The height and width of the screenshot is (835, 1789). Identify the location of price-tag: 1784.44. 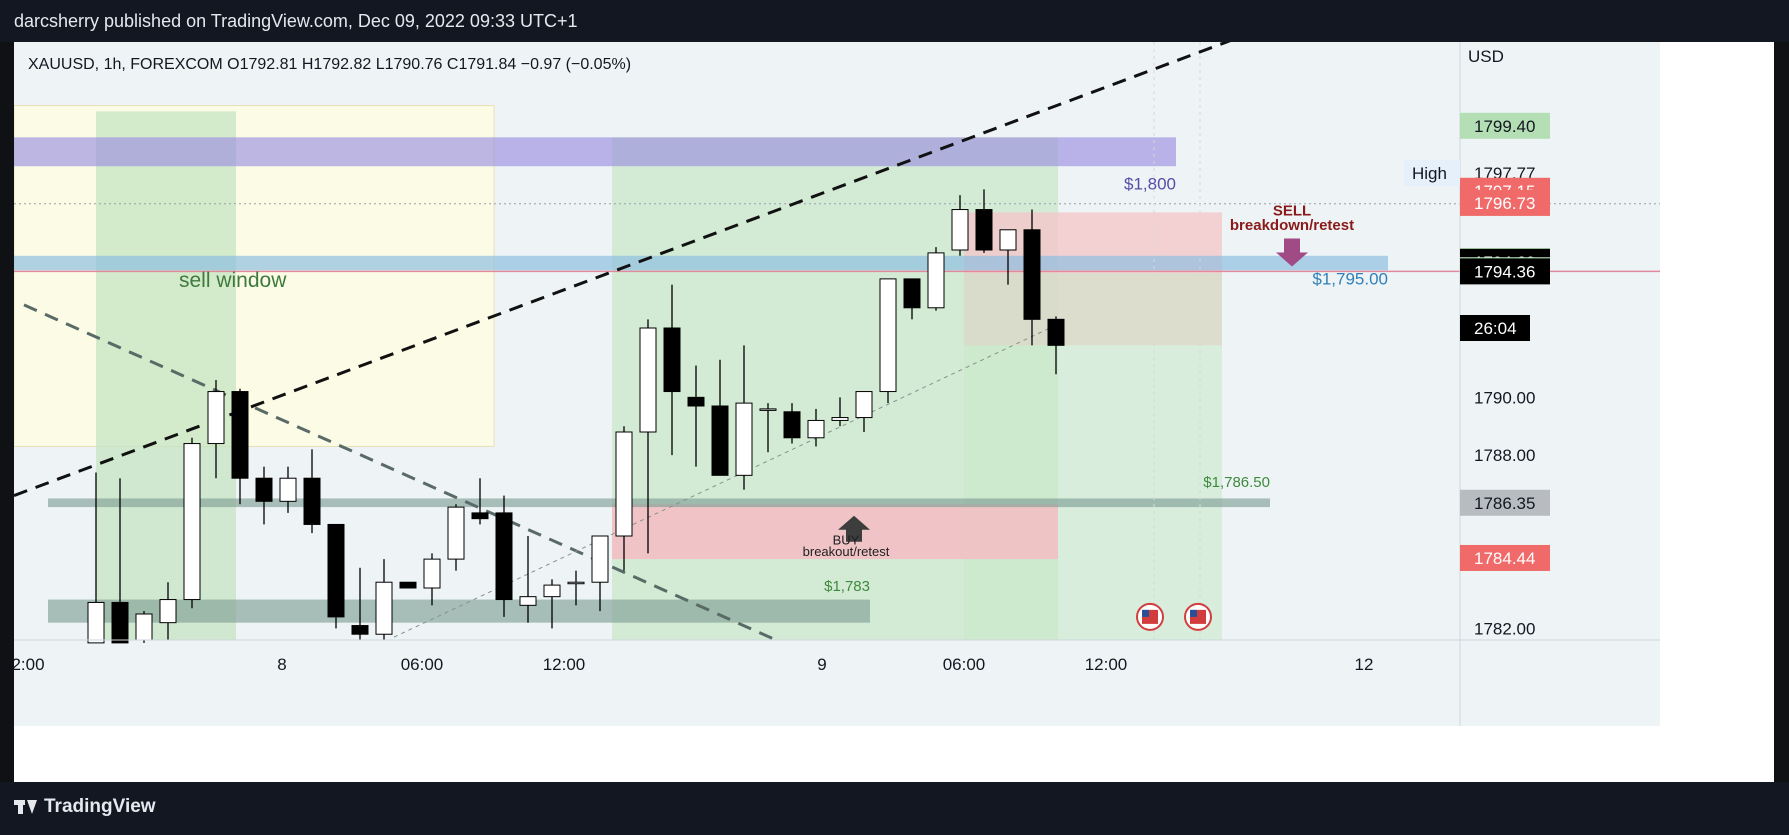
(1505, 557).